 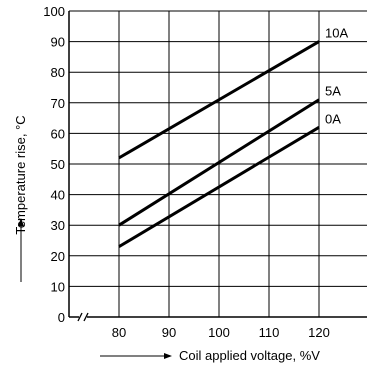 I want to click on y-tick-label-30: 30, so click(x=58, y=225).